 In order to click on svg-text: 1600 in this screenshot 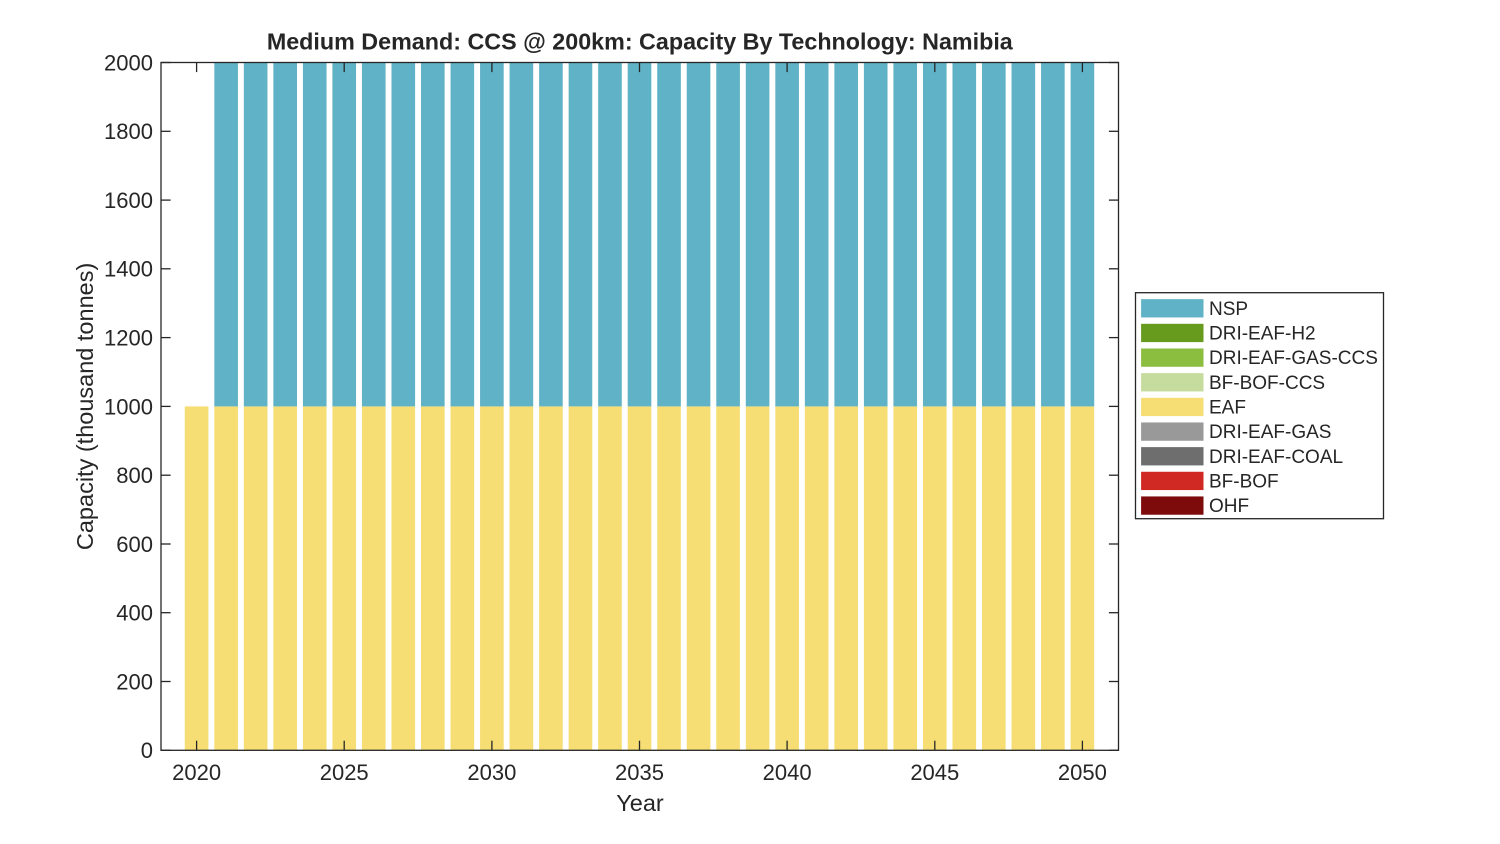, I will do `click(128, 200)`.